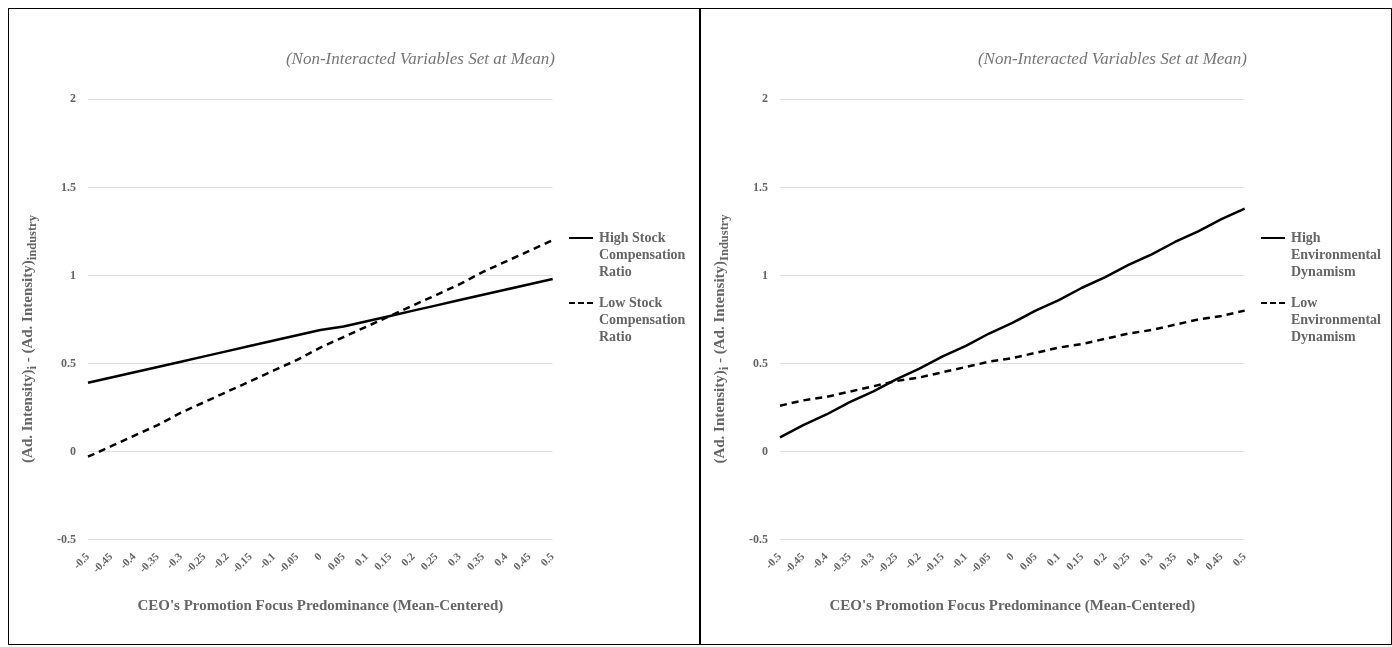  What do you see at coordinates (320, 348) in the screenshot?
I see `line-series` at bounding box center [320, 348].